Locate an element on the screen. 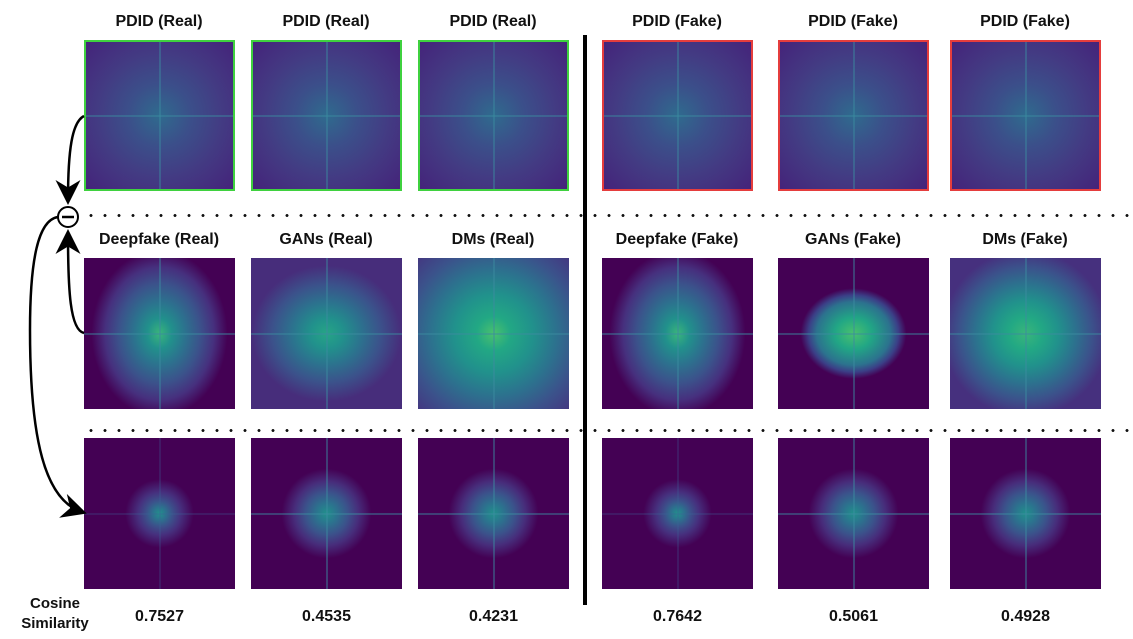 The width and height of the screenshot is (1133, 639). similarity-deepfake-fake: 0.7642 is located at coordinates (677, 616).